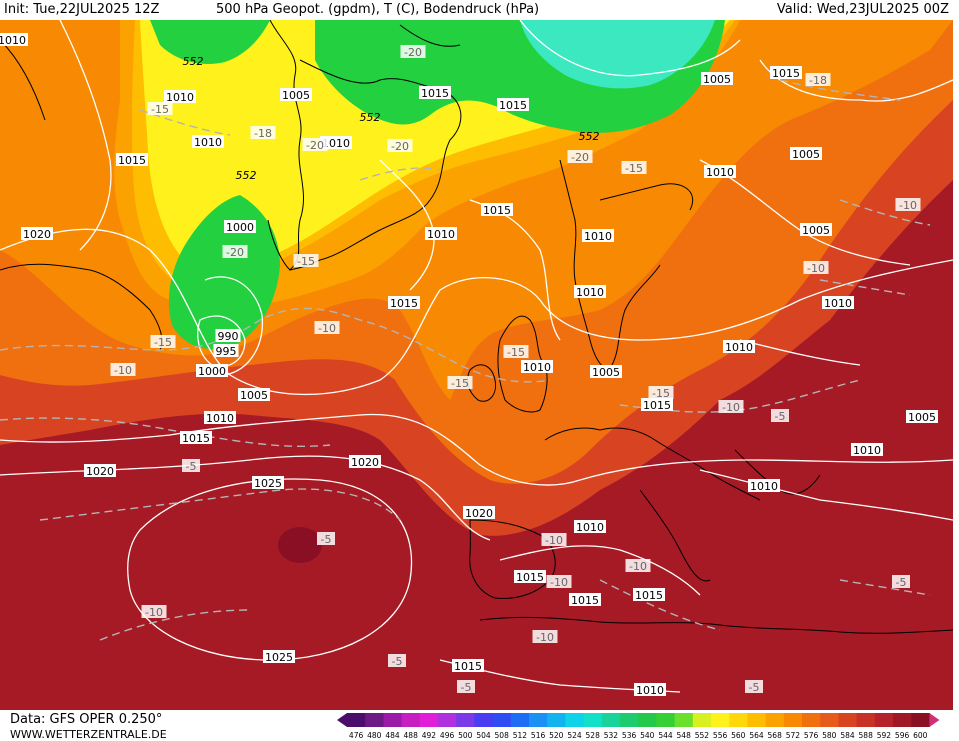 This screenshot has width=959, height=741. I want to click on legend-value: 544, so click(665, 735).